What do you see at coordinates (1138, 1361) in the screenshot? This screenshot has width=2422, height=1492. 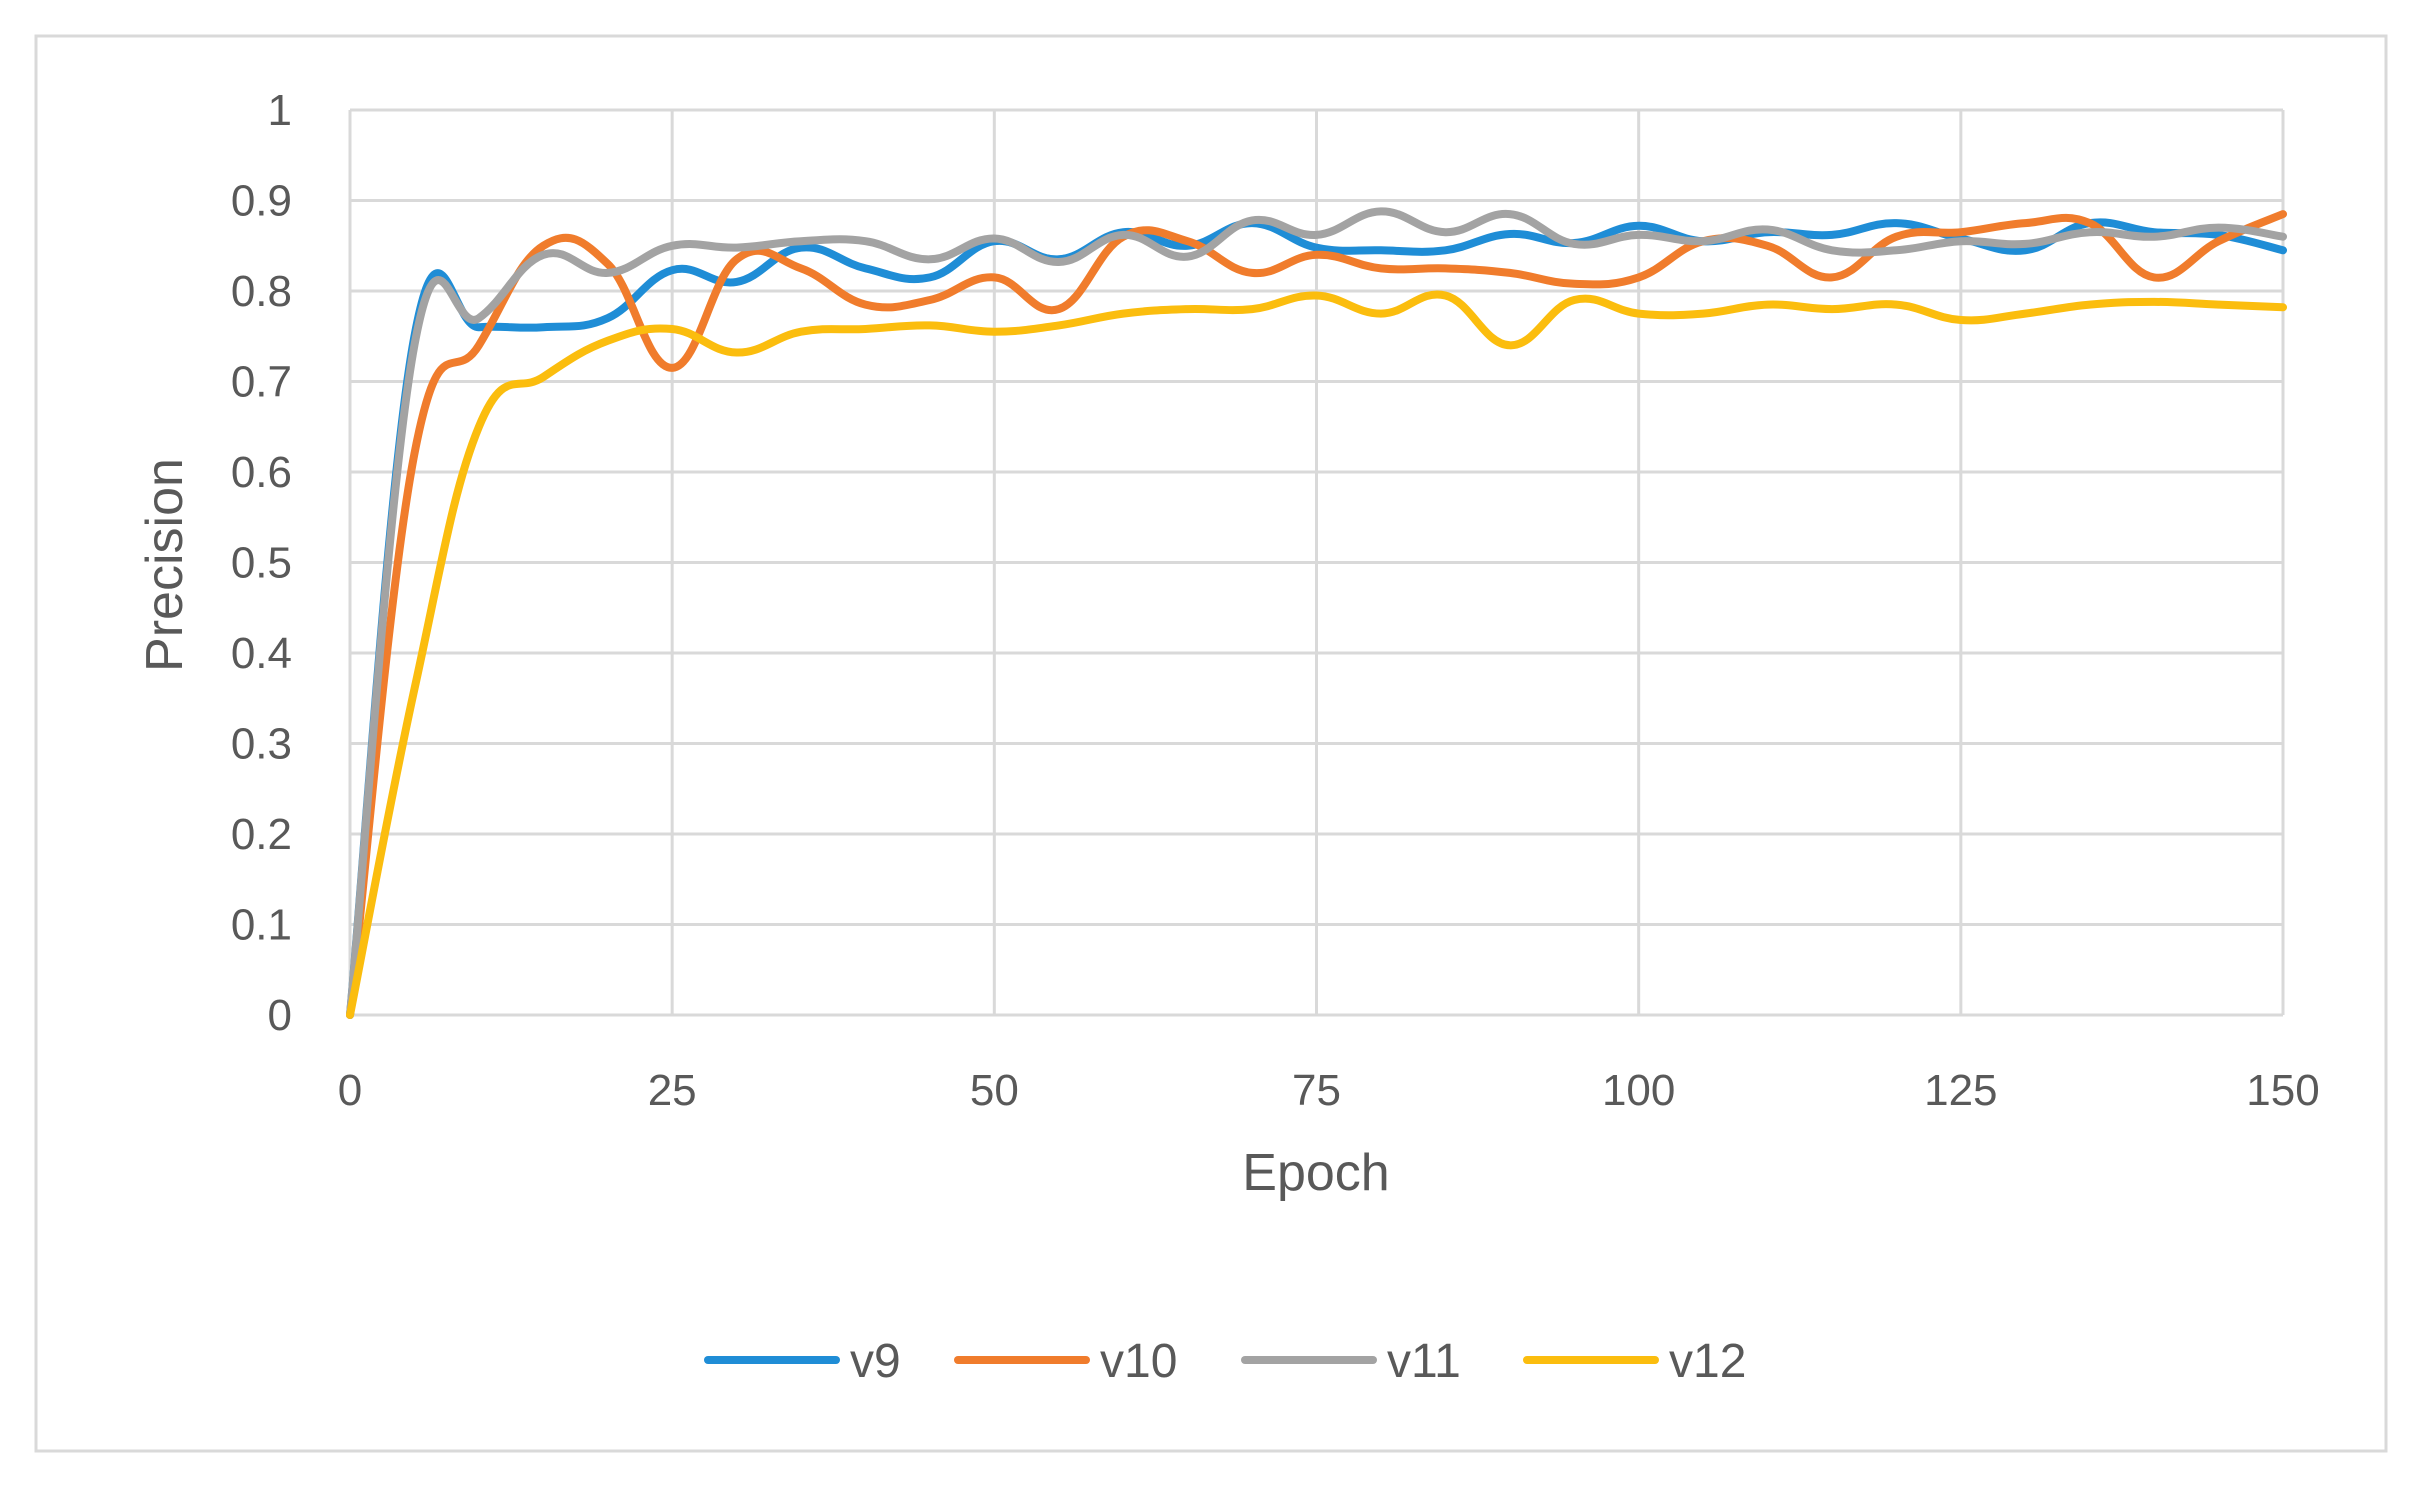 I see `legend-label-v10: v10` at bounding box center [1138, 1361].